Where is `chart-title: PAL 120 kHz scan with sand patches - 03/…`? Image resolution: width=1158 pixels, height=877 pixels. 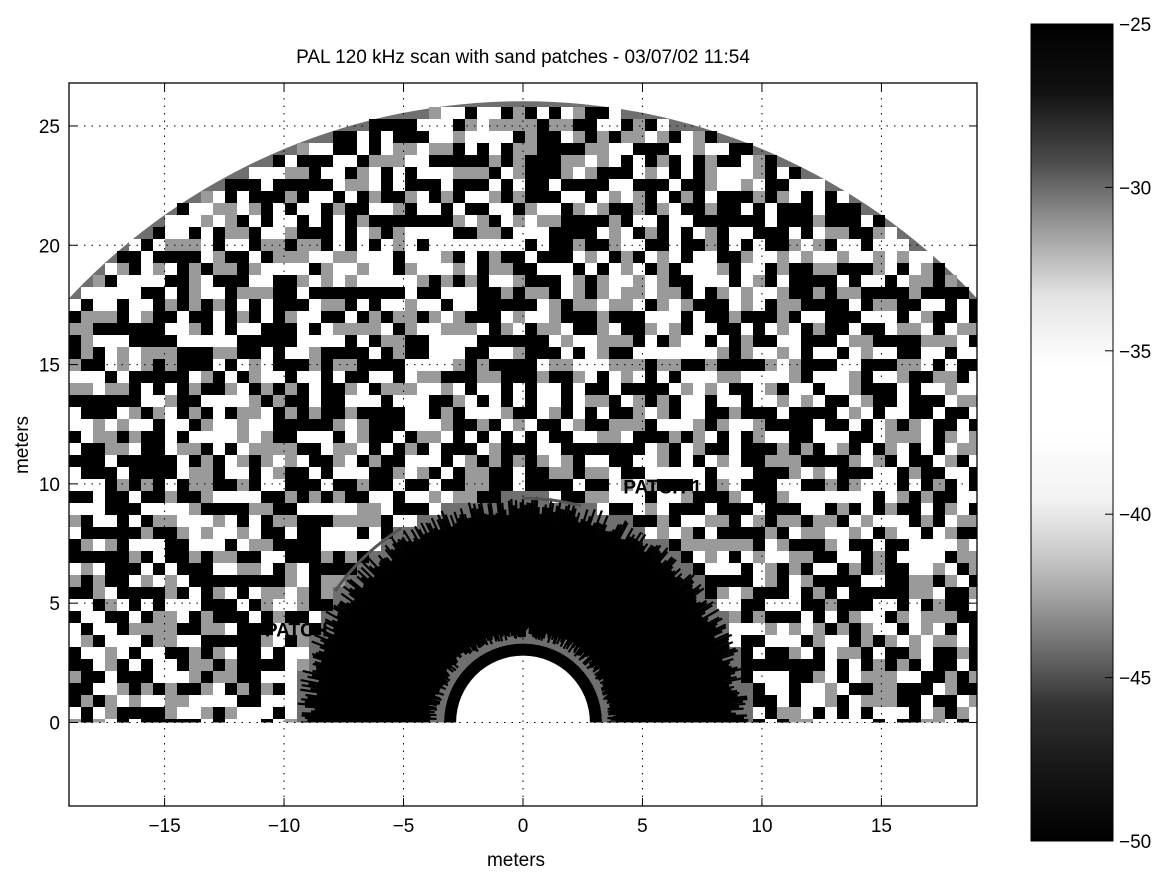 chart-title: PAL 120 kHz scan with sand patches - 03/… is located at coordinates (523, 57).